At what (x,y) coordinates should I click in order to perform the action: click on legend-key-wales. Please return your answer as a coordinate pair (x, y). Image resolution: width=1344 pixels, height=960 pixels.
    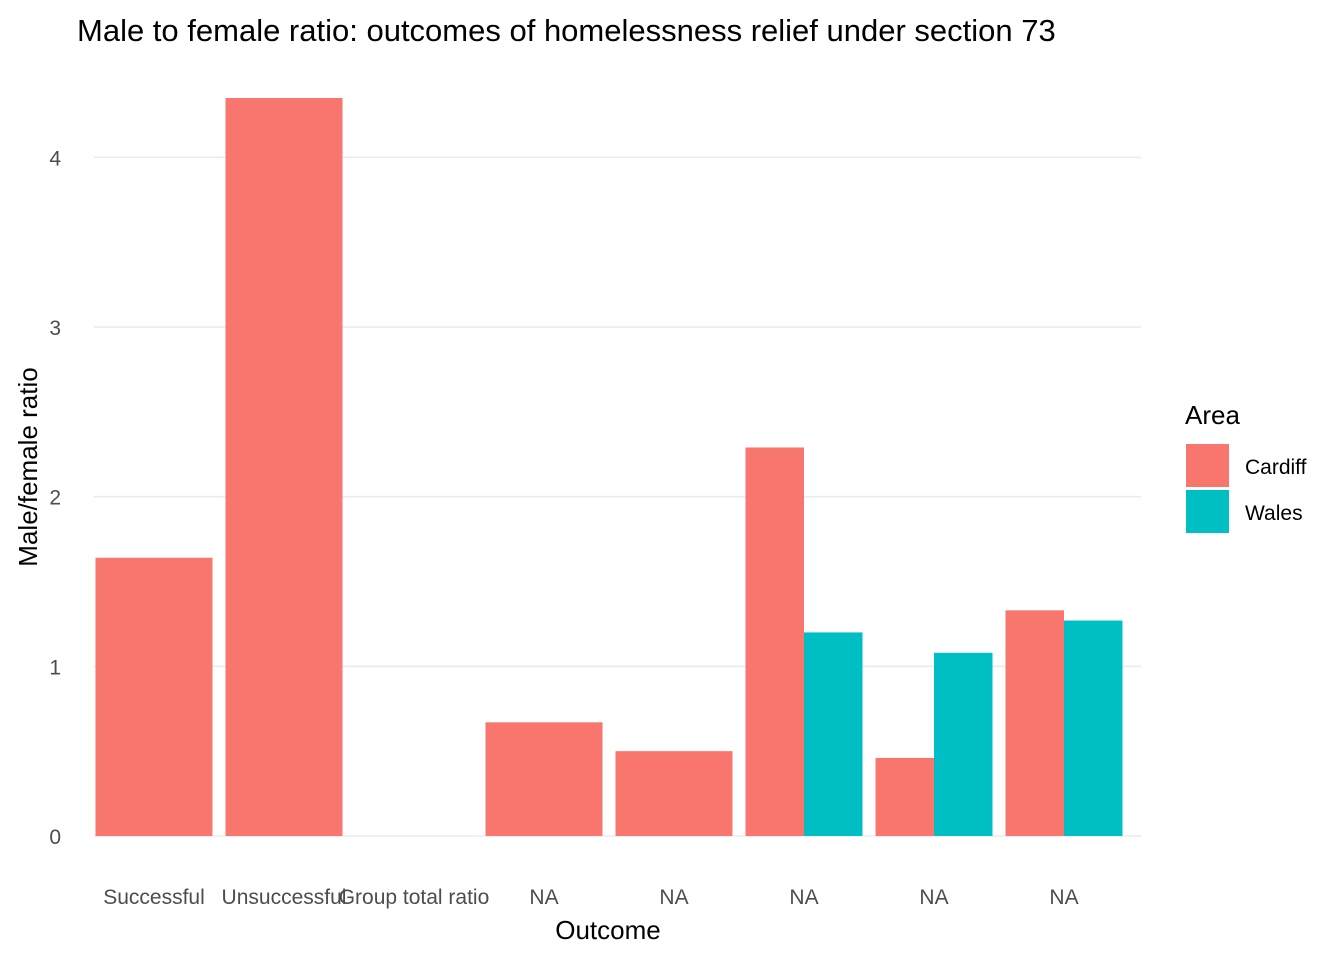
    Looking at the image, I should click on (1207, 511).